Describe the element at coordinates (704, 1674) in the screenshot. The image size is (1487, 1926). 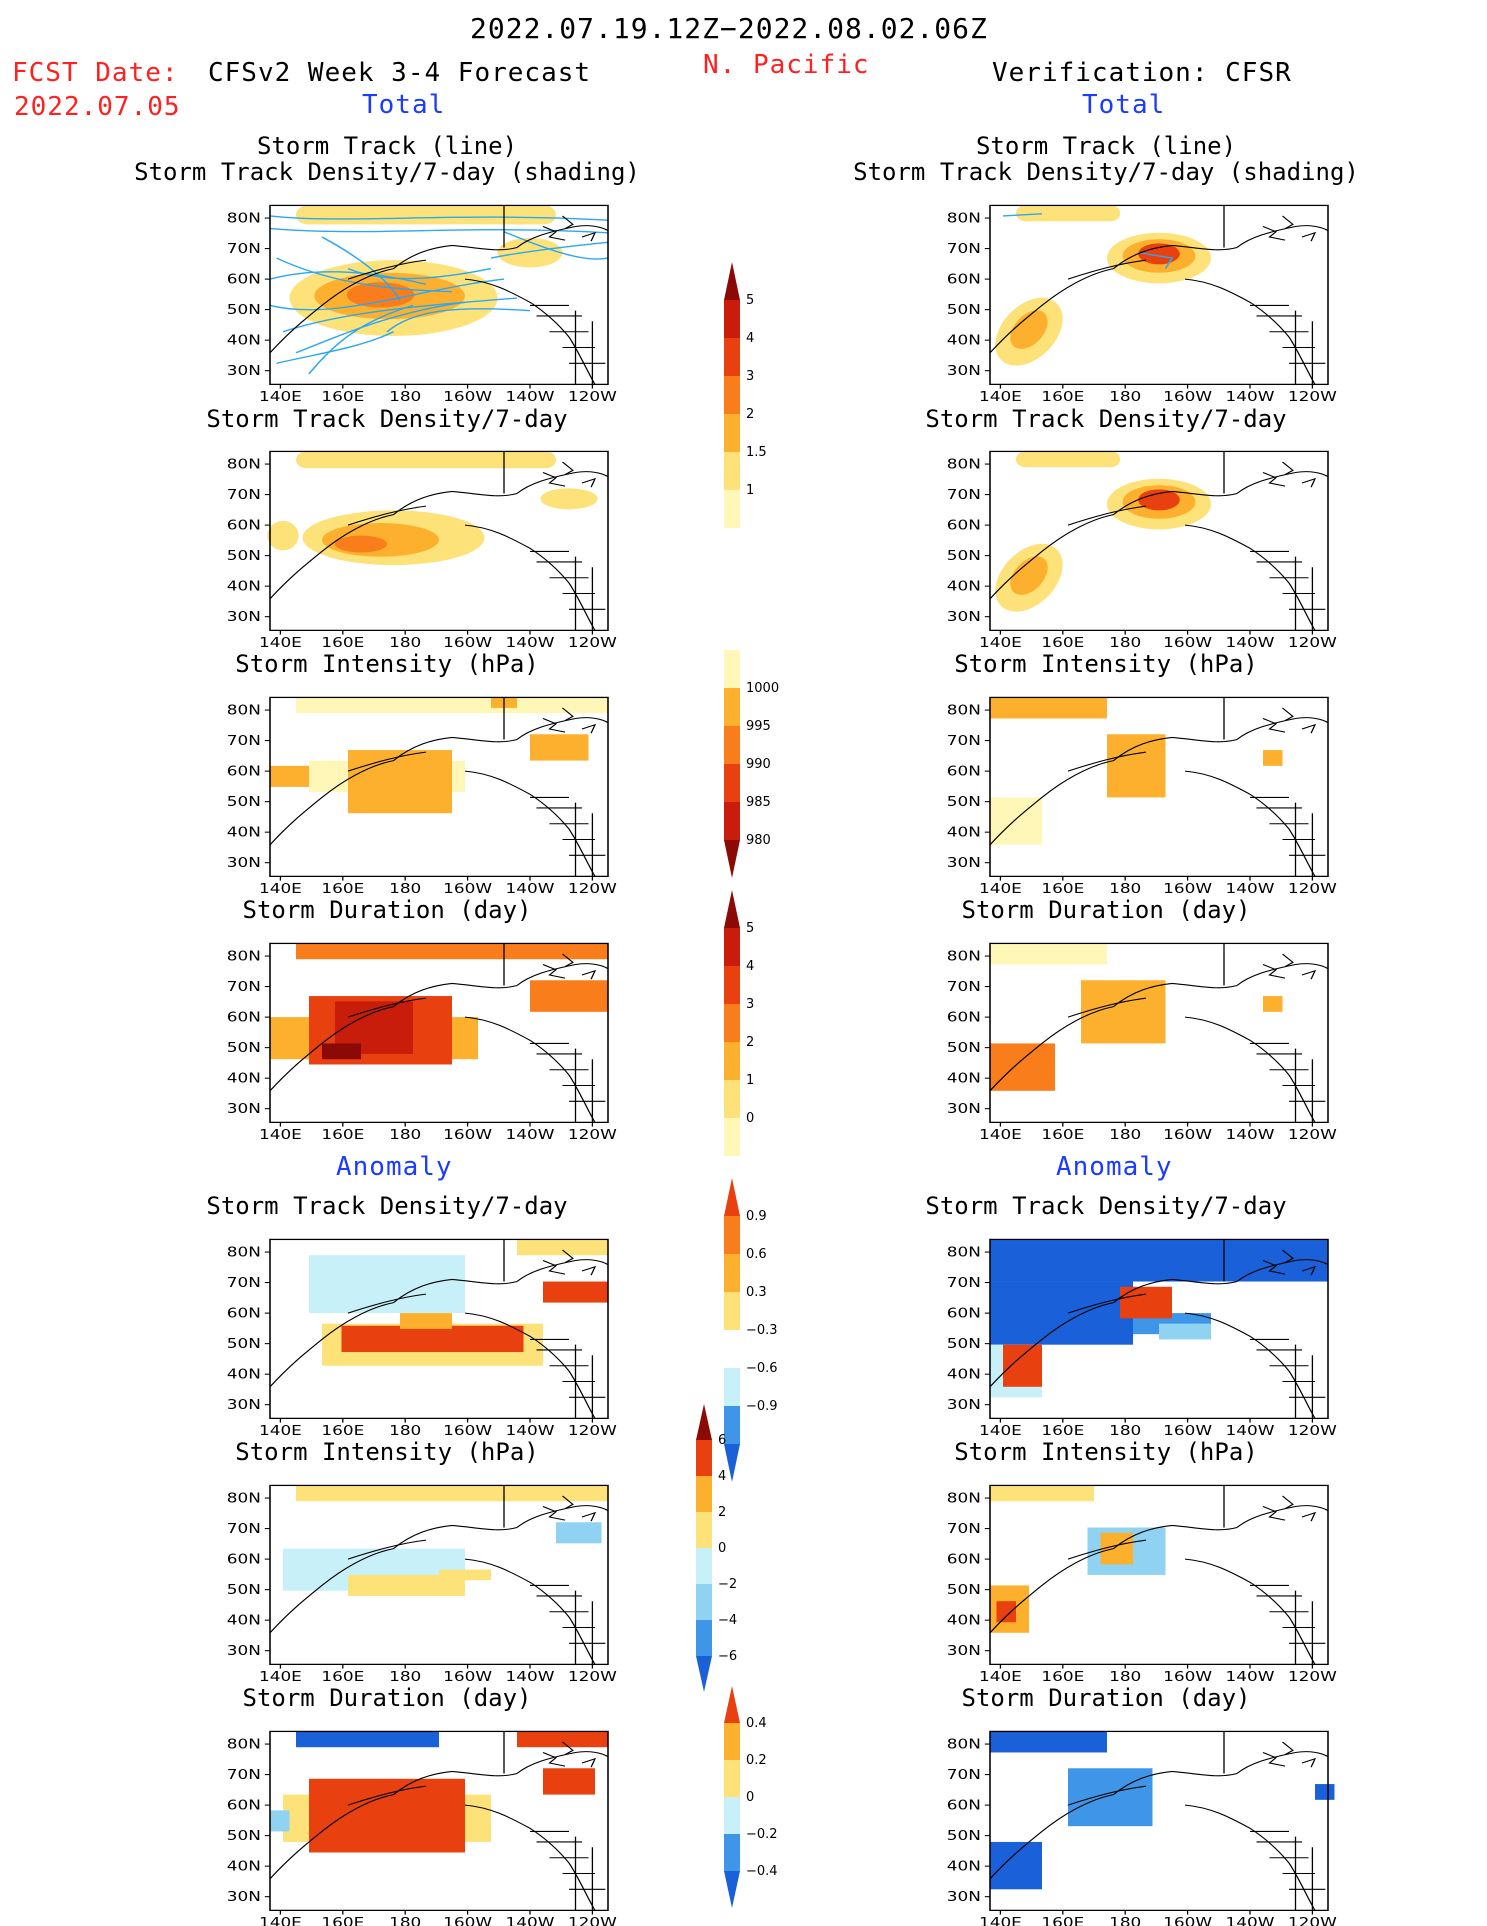
I see `colorbar-arrow-bottom` at that location.